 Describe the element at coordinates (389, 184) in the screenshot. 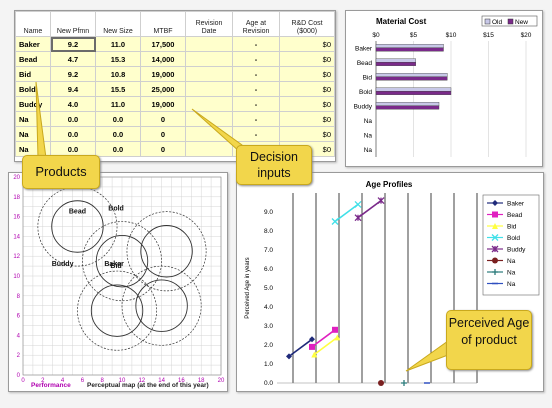

I see `age-chart-title: Age Profiles` at that location.